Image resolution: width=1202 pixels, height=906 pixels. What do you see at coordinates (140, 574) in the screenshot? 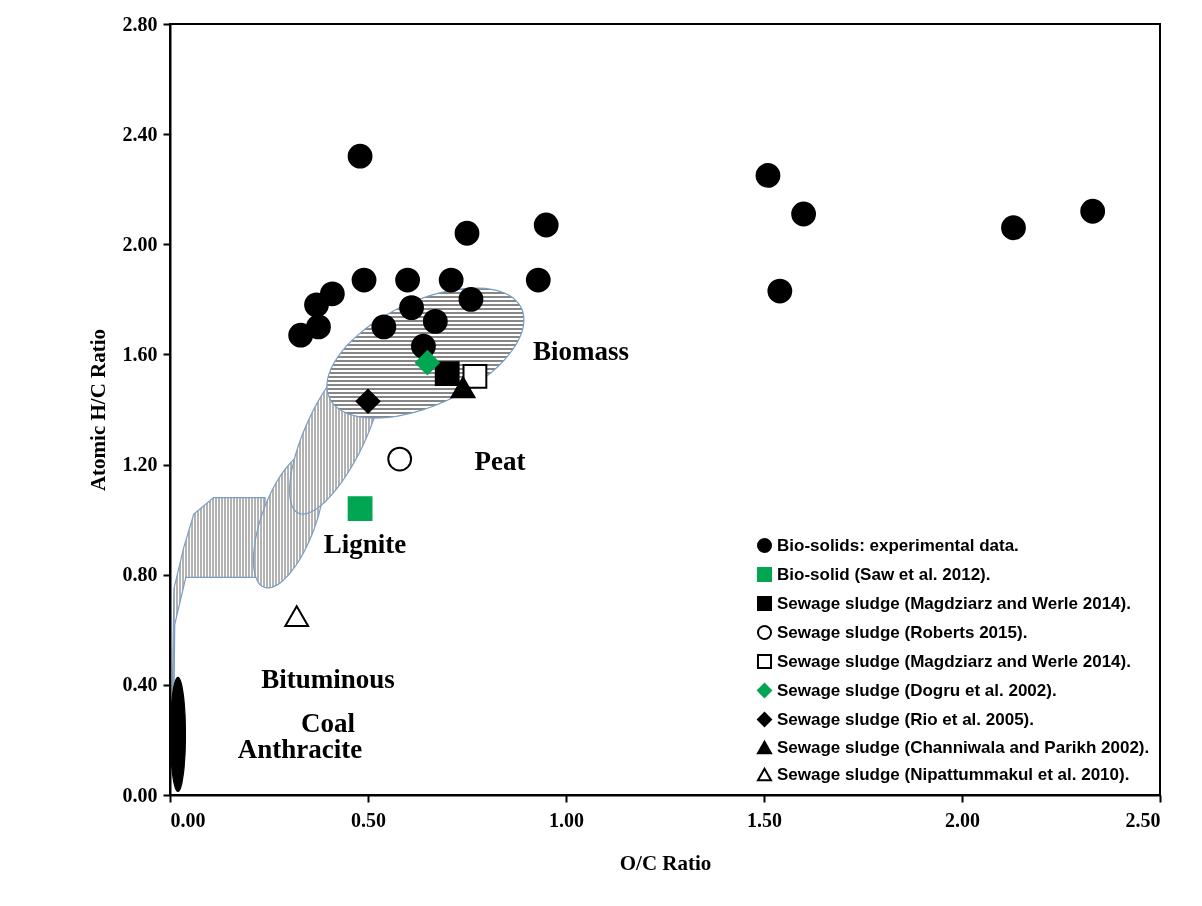
I see `y-tick-label: 0.80` at bounding box center [140, 574].